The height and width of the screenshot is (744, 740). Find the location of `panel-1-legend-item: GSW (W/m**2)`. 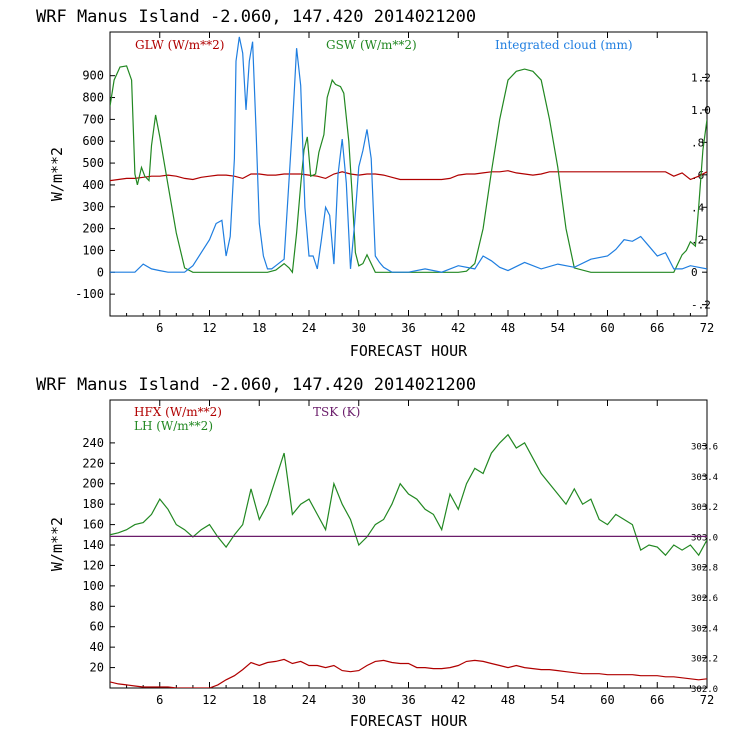

panel-1-legend-item: GSW (W/m**2) is located at coordinates (371, 45).